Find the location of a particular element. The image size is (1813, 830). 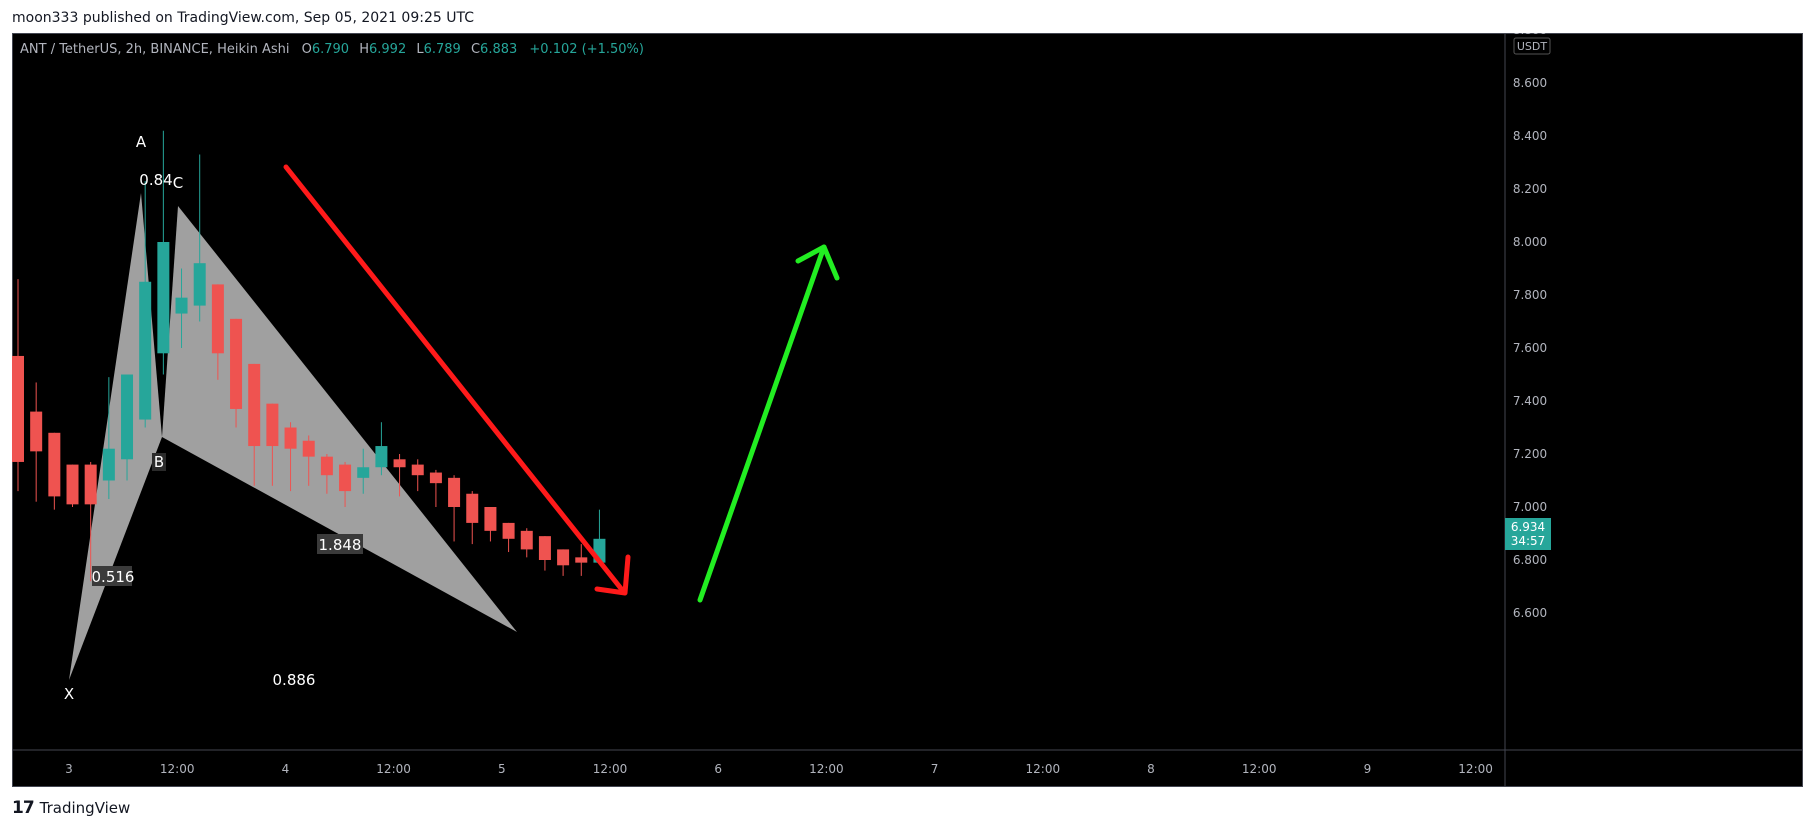

ratio-bd-label: 1.848 is located at coordinates (340, 545).